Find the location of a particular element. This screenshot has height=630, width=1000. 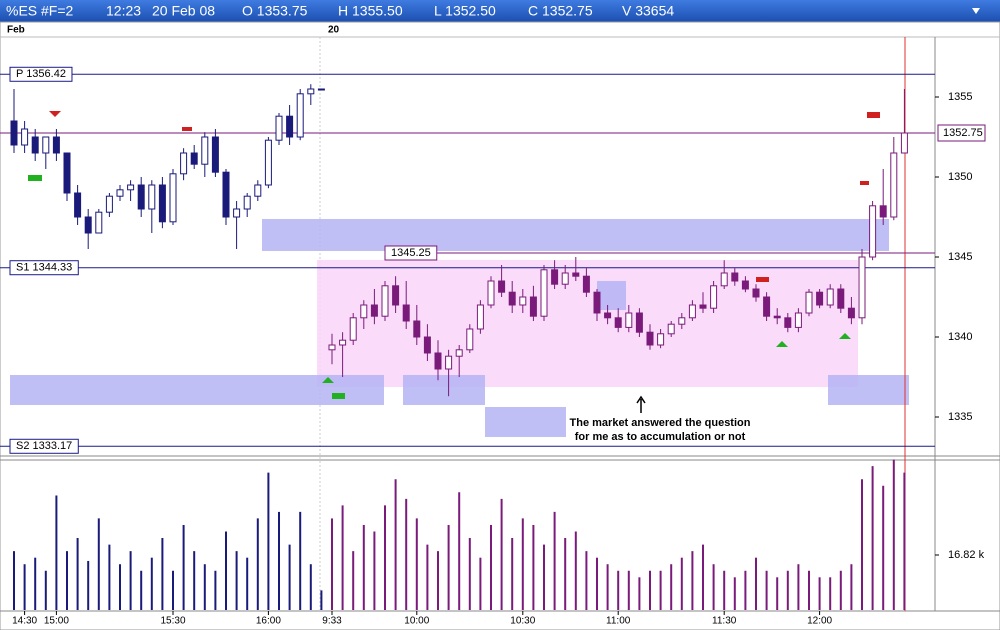

x-tick-label: 11:00 is located at coordinates (618, 621).